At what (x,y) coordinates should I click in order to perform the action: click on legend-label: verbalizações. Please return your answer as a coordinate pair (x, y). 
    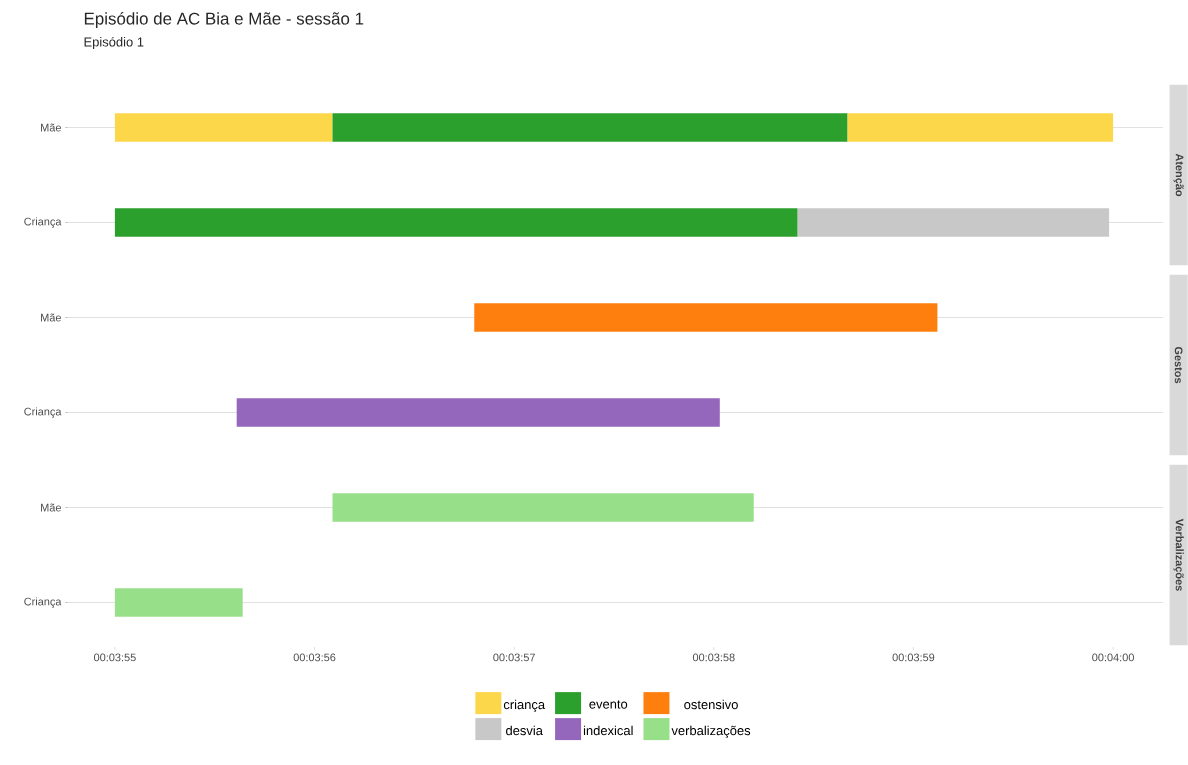
    Looking at the image, I should click on (711, 731).